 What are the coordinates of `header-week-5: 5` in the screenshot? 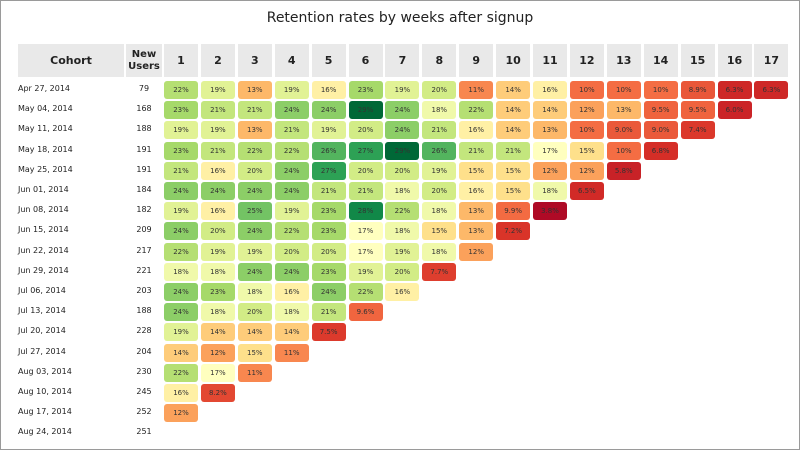 It's located at (328, 60).